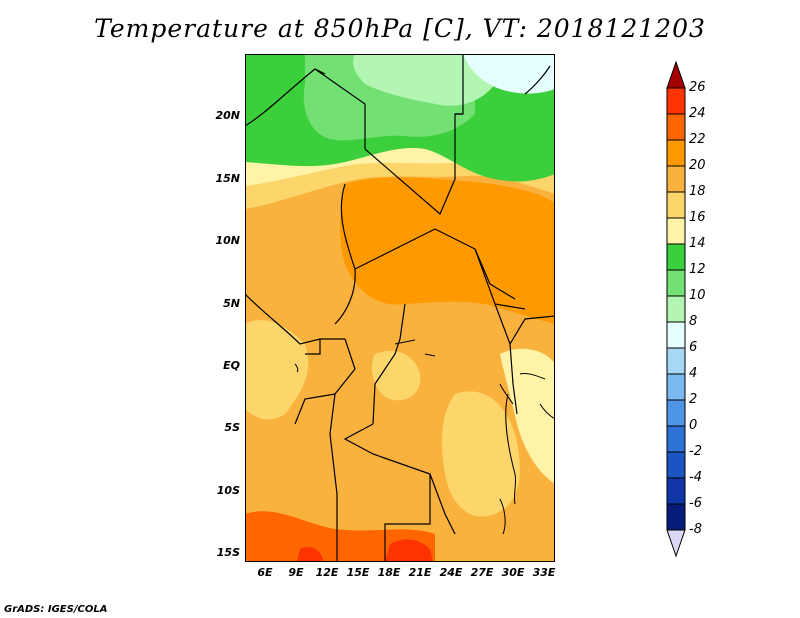 This screenshot has width=800, height=618. What do you see at coordinates (509, 74) in the screenshot?
I see `field-cyan` at bounding box center [509, 74].